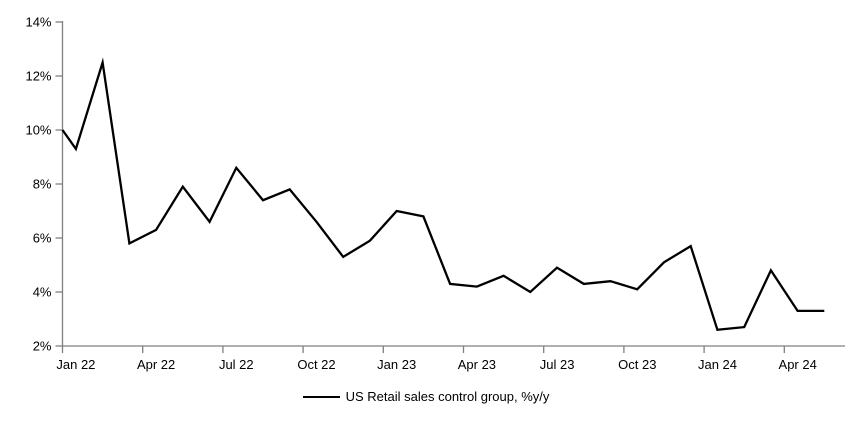 This screenshot has height=423, width=852. What do you see at coordinates (447, 396) in the screenshot?
I see `legend-label: US Retail sales control group, %y/y` at bounding box center [447, 396].